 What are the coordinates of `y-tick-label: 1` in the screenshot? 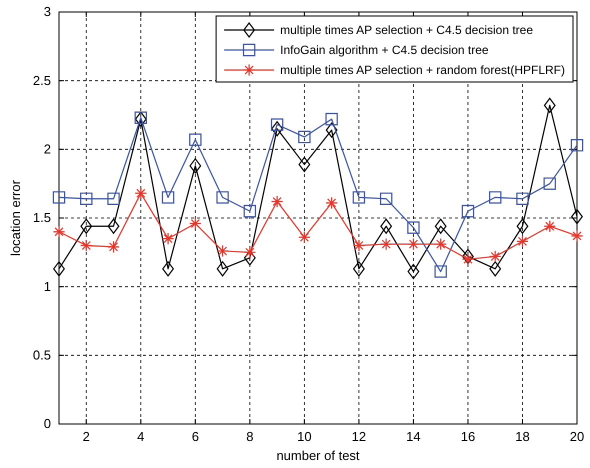 It's located at (47, 286).